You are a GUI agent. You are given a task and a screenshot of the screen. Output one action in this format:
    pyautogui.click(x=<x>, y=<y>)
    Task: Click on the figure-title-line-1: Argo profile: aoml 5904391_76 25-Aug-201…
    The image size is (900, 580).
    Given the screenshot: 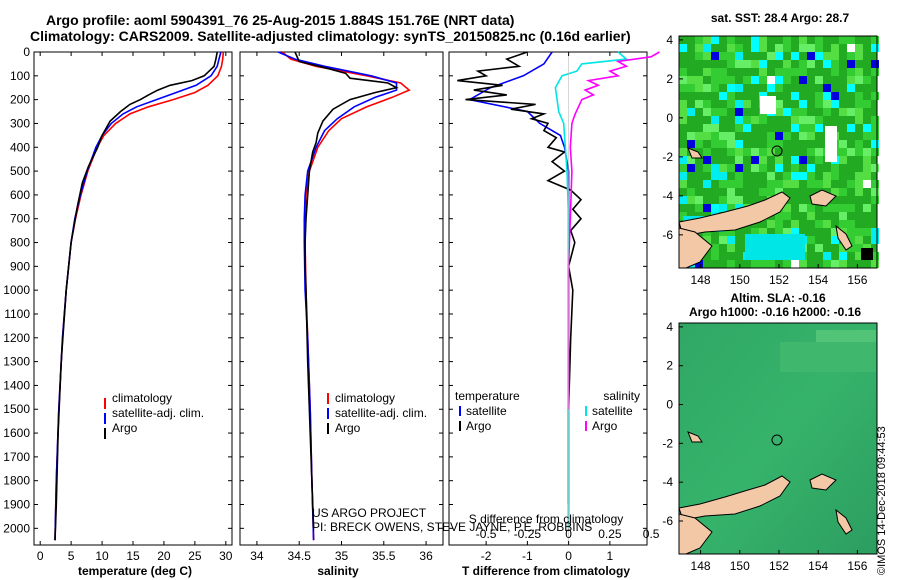 What is the action you would take?
    pyautogui.click(x=280, y=20)
    